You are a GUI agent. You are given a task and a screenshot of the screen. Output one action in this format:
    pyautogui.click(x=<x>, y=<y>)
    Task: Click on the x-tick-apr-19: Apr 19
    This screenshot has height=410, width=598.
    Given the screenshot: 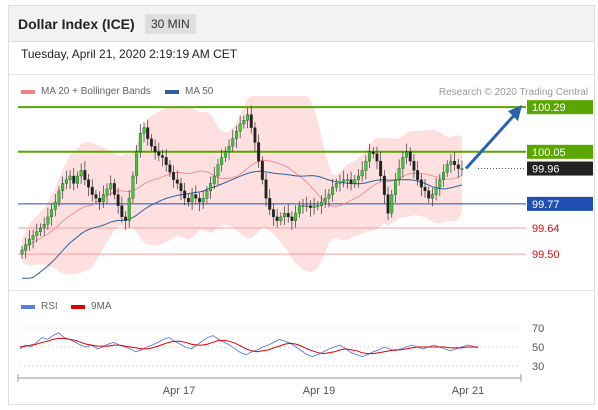 What is the action you would take?
    pyautogui.click(x=319, y=391)
    